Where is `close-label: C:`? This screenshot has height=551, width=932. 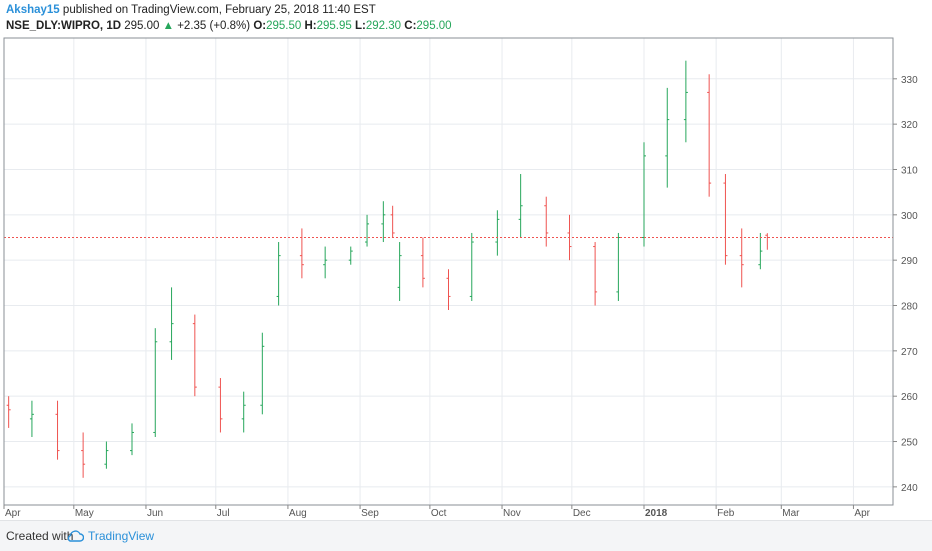
close-label: C: is located at coordinates (410, 26).